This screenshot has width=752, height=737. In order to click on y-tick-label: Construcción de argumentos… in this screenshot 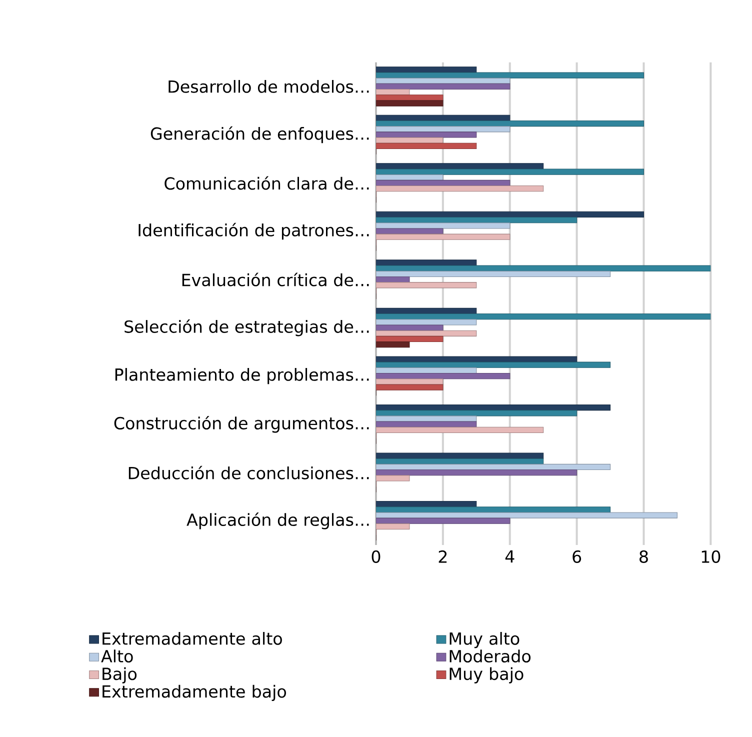, I will do `click(241, 424)`.